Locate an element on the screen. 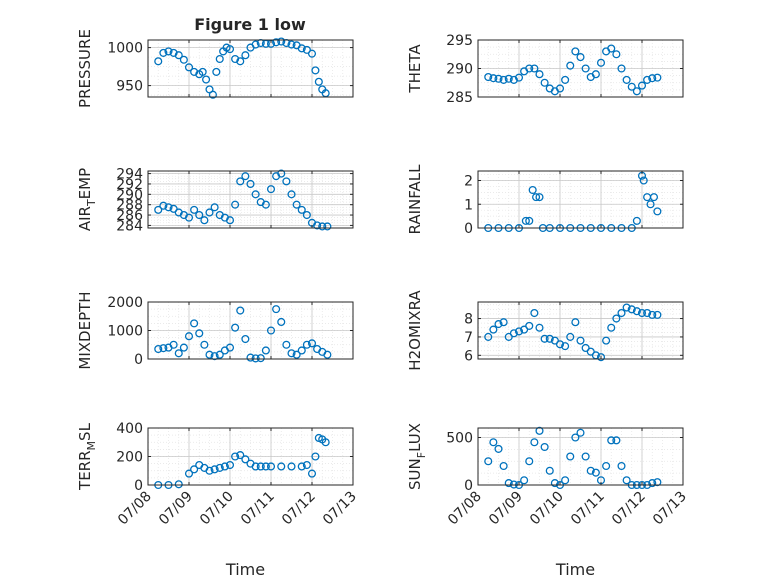  x-tick-label: 07/13 is located at coordinates (670, 509).